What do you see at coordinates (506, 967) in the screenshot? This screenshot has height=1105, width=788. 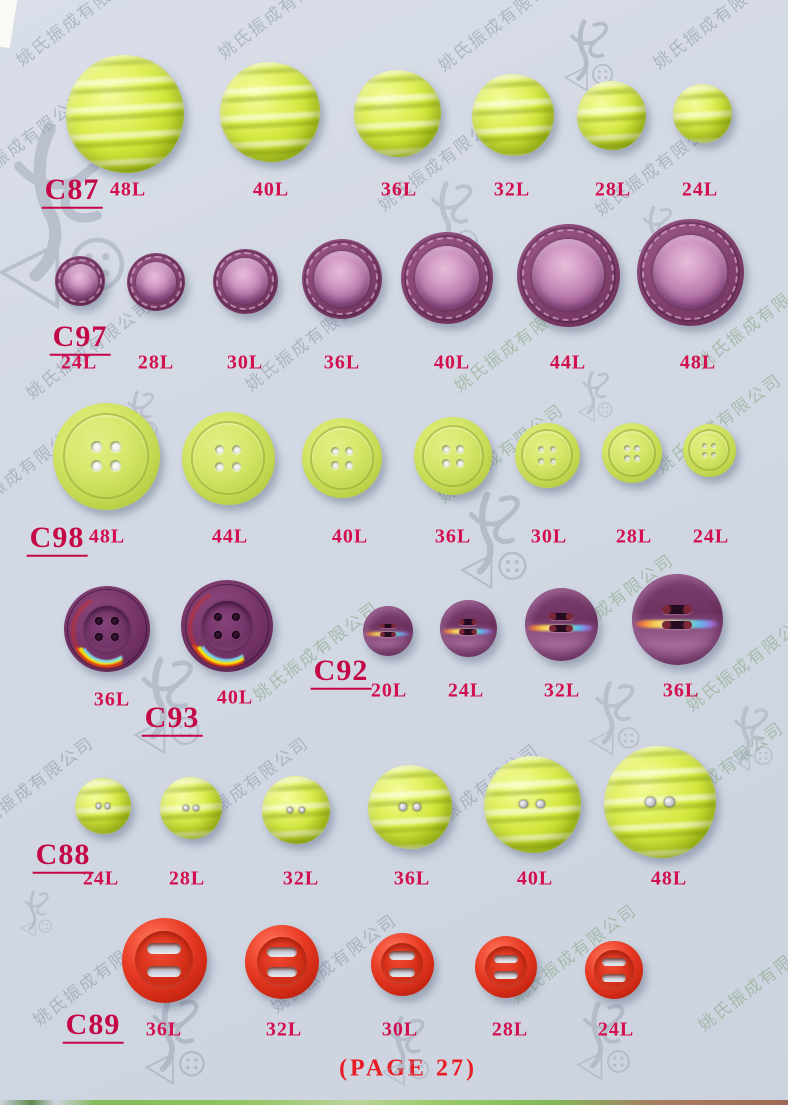 I see `product-button-c89-28l` at bounding box center [506, 967].